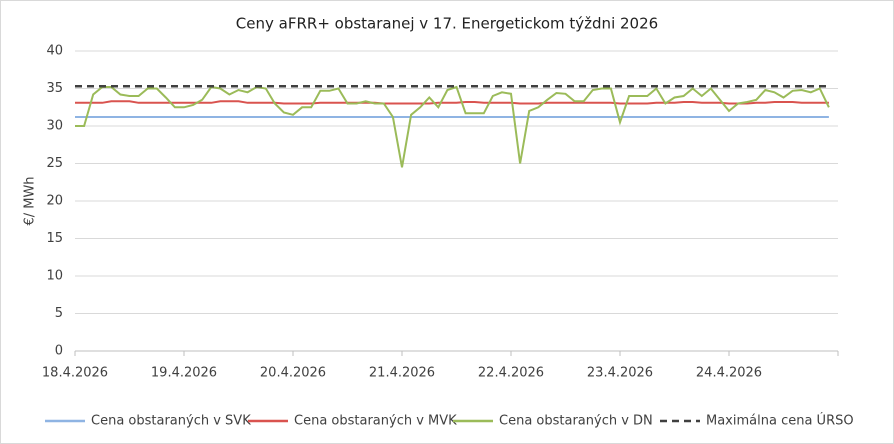 Image resolution: width=894 pixels, height=444 pixels. What do you see at coordinates (75, 373) in the screenshot?
I see `x-tick-label: 18.4.2026` at bounding box center [75, 373].